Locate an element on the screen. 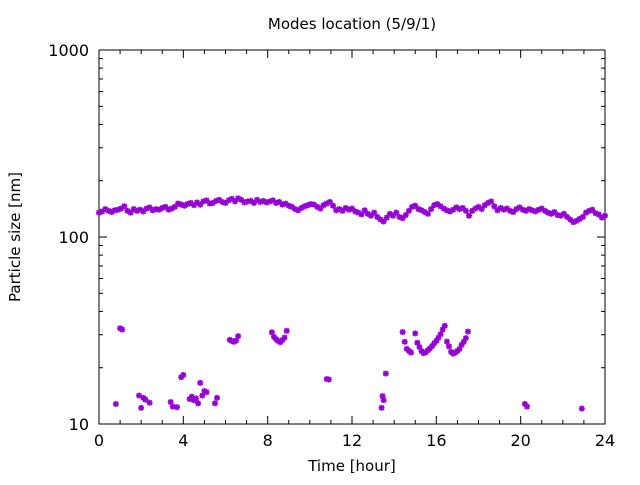 Image resolution: width=640 pixels, height=485 pixels. y-tick-label: 10 is located at coordinates (79, 424).